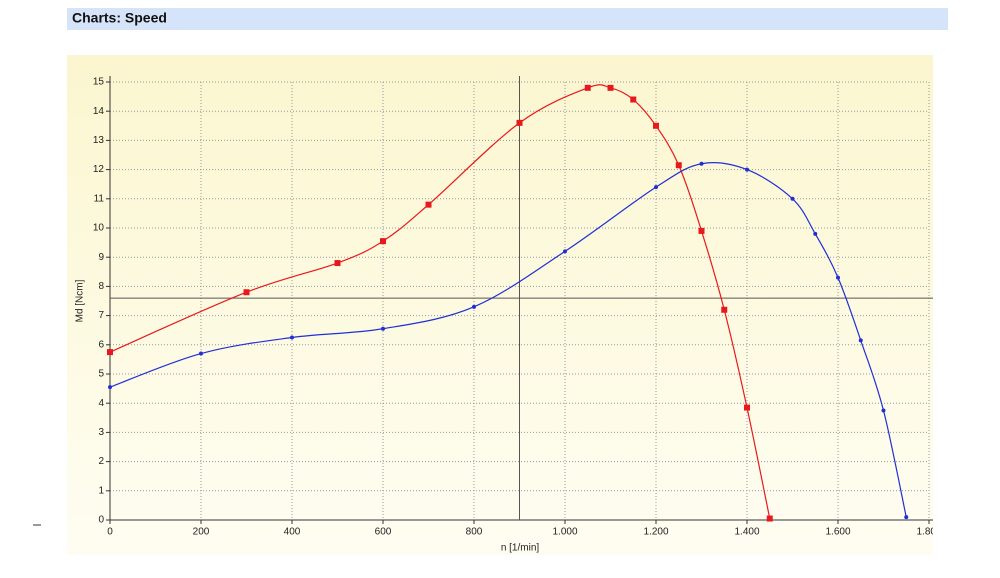  I want to click on y-tick-label: 13, so click(99, 140).